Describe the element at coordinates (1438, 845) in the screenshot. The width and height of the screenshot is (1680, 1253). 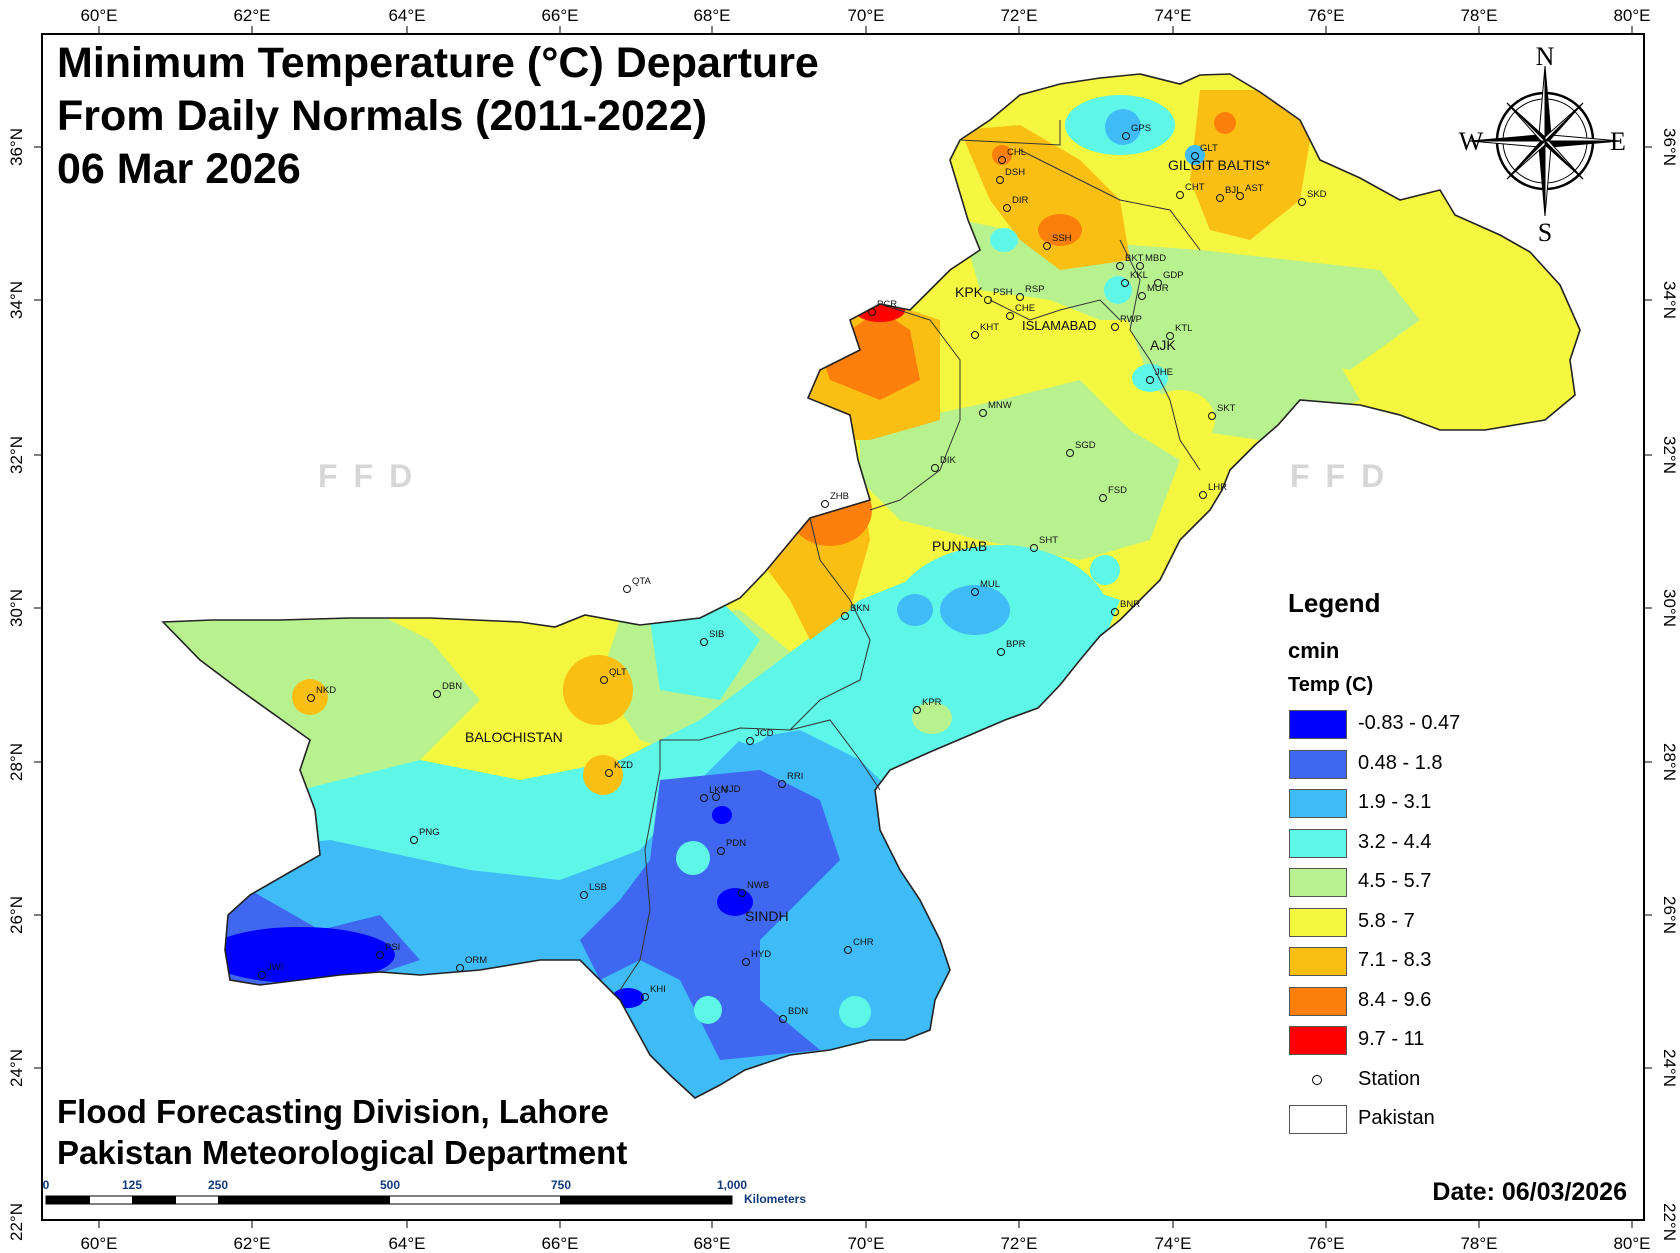
I see `legend-class-row: 3.2 - 4.4` at that location.